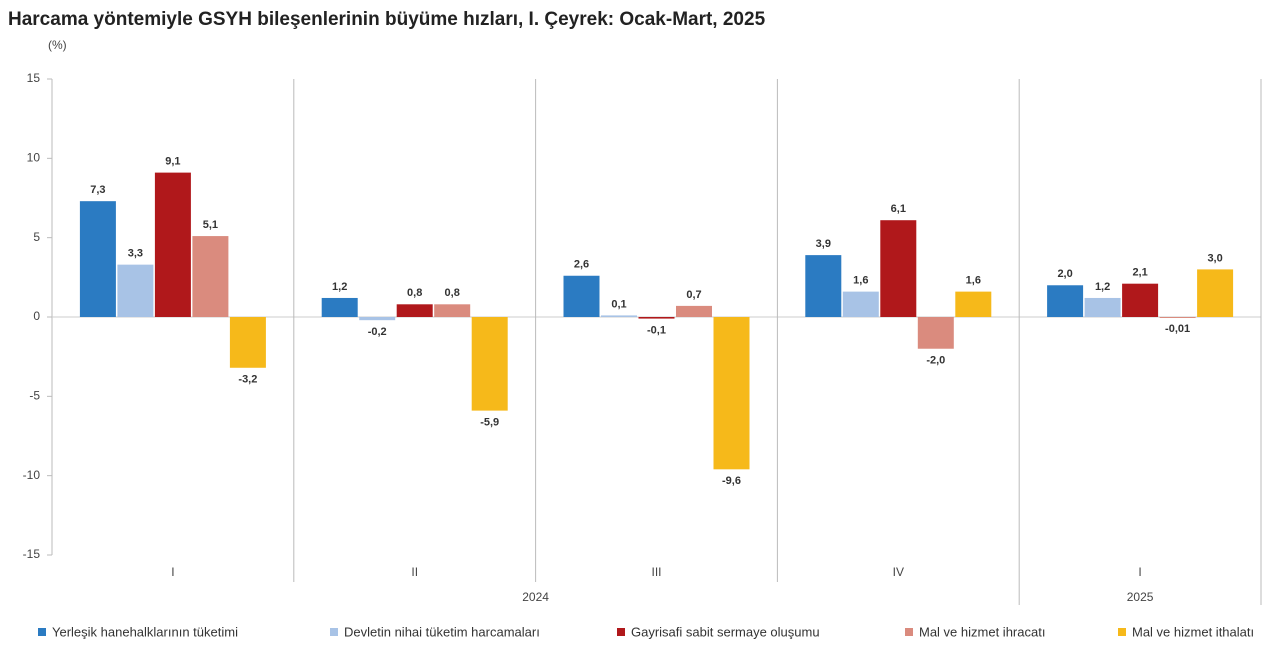 The width and height of the screenshot is (1280, 660). I want to click on value-label: 3,9, so click(823, 244).